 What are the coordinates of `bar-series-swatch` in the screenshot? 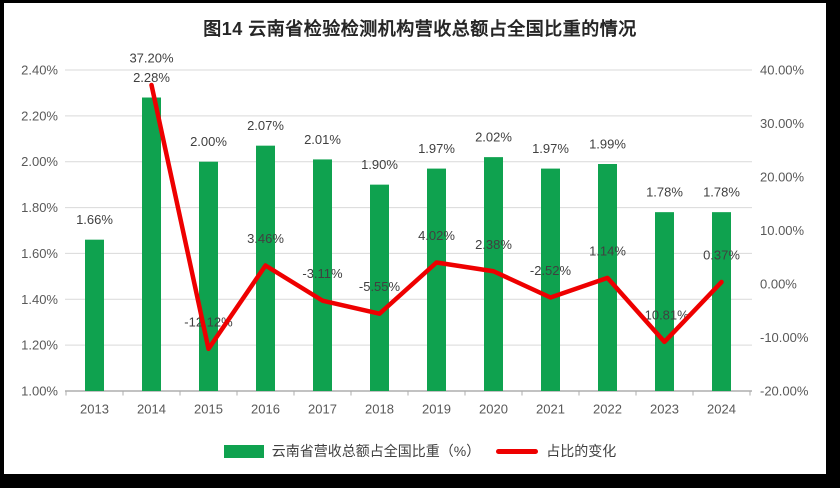 It's located at (243, 451).